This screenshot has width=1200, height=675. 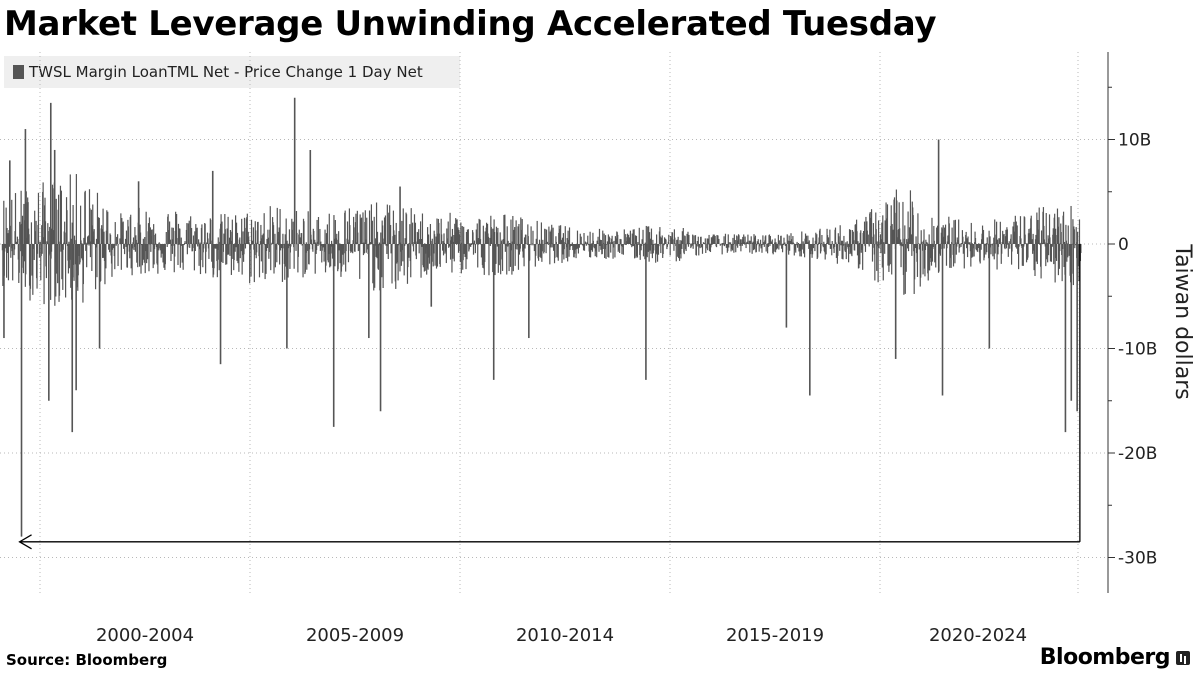 I want to click on x-tick-label: 2010-2014, so click(x=565, y=635).